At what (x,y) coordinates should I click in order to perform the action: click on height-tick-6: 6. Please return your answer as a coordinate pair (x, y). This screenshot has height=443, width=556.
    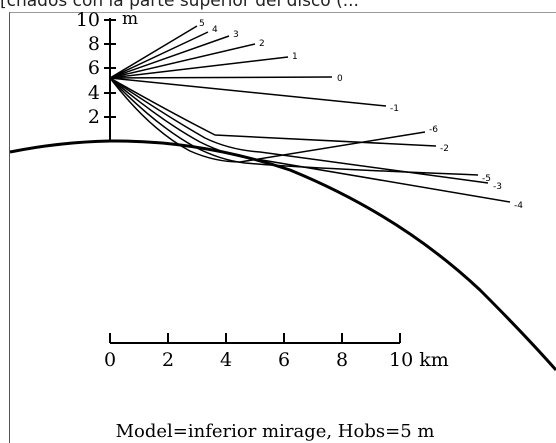
    Looking at the image, I should click on (94, 68).